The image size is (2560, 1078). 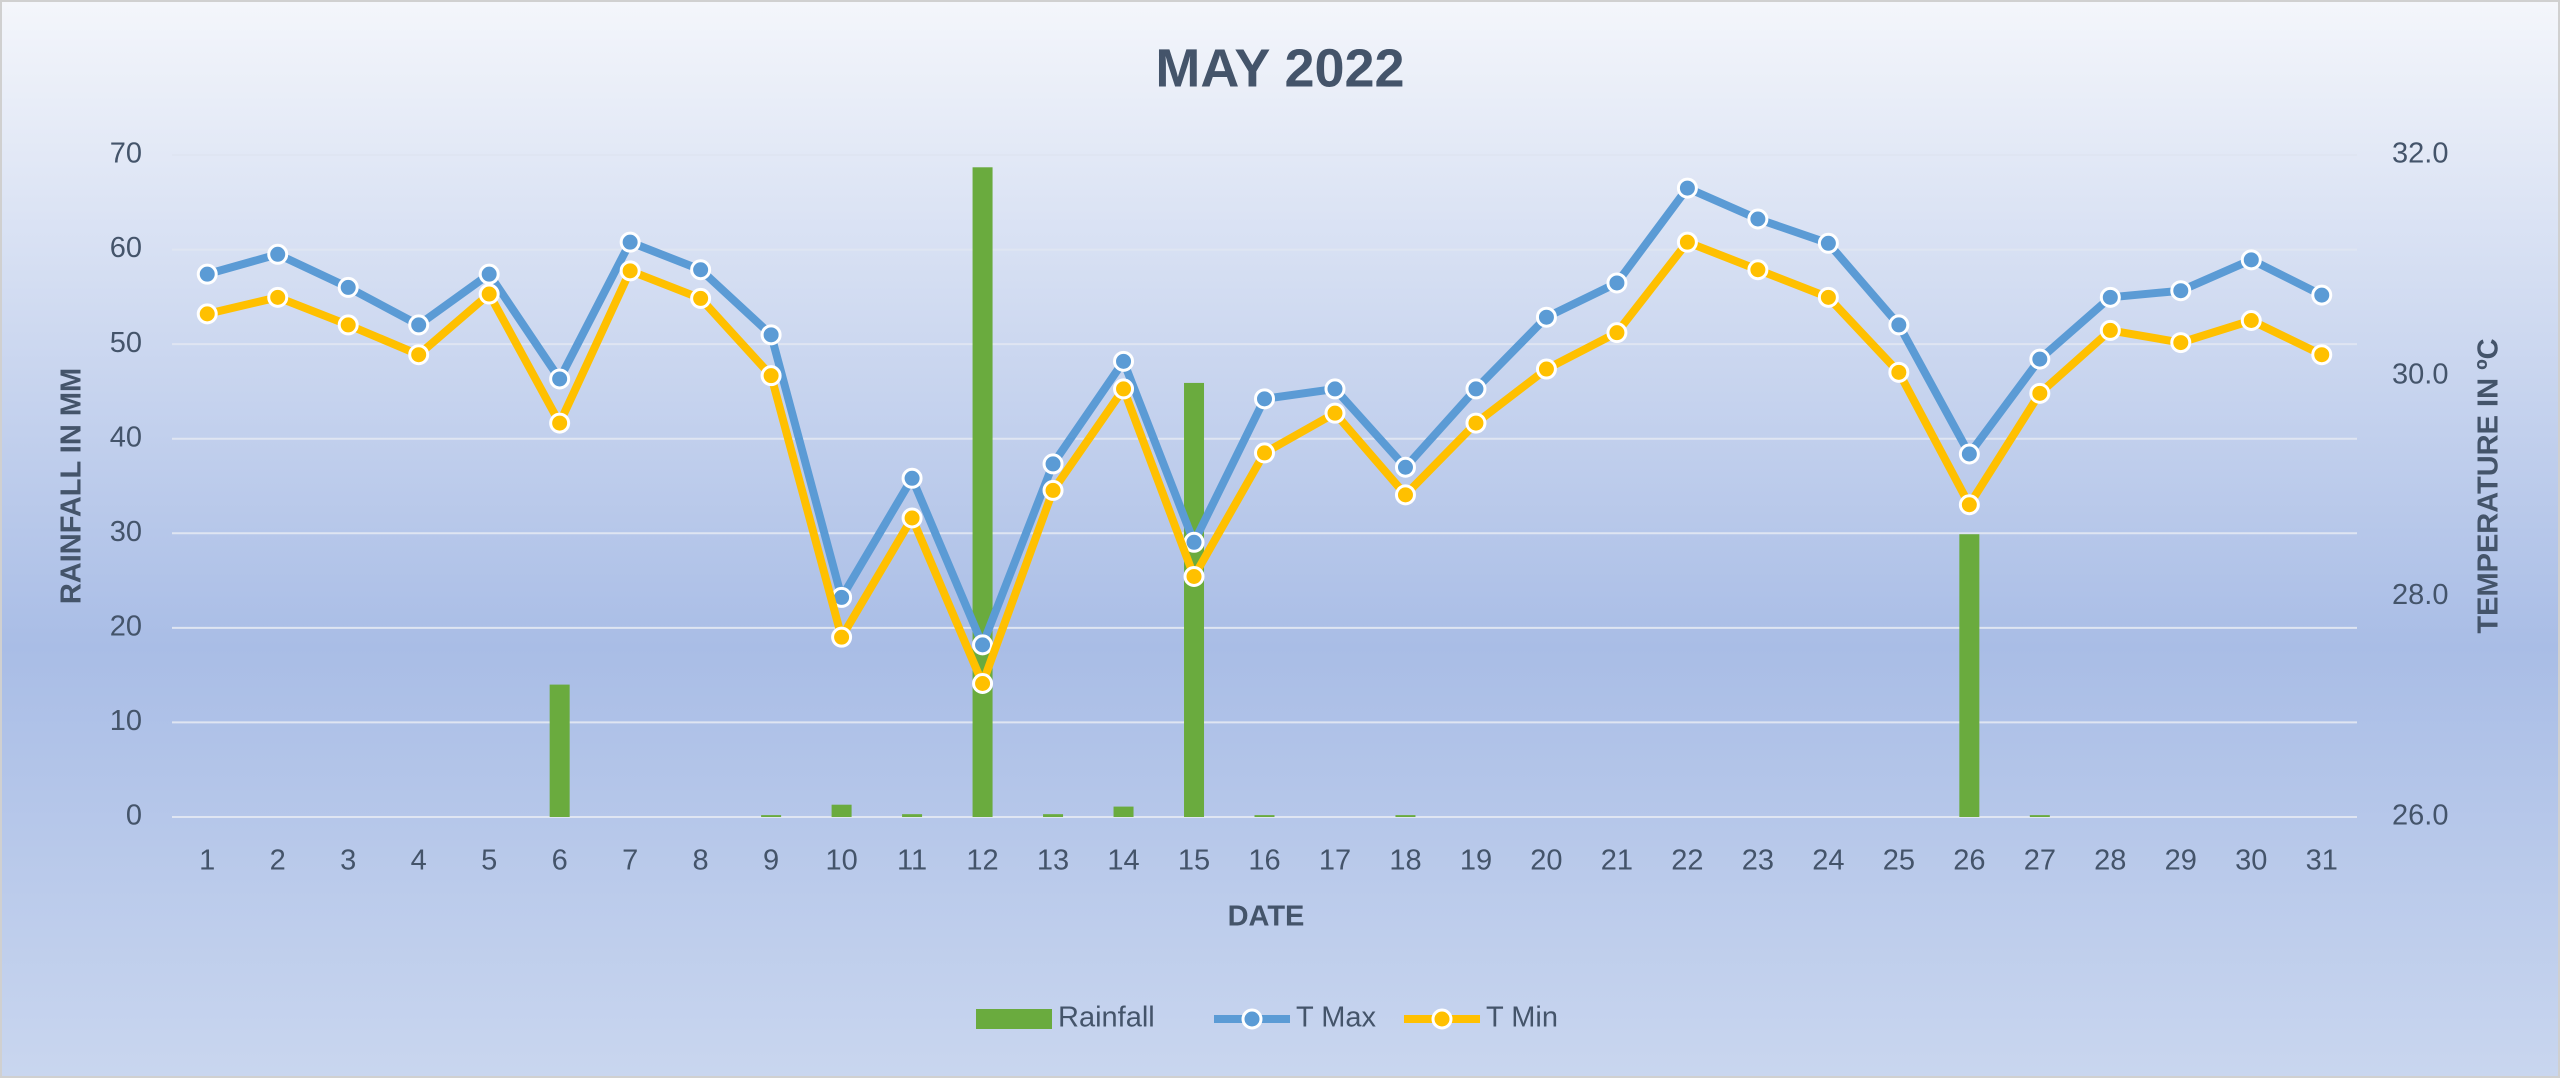 What do you see at coordinates (2420, 595) in the screenshot?
I see `y2-tick-label: 28.0` at bounding box center [2420, 595].